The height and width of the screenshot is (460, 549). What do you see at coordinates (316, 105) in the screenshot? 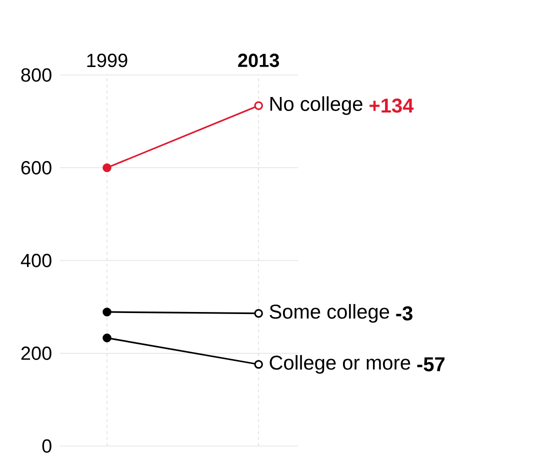
I see `series-label: No college` at bounding box center [316, 105].